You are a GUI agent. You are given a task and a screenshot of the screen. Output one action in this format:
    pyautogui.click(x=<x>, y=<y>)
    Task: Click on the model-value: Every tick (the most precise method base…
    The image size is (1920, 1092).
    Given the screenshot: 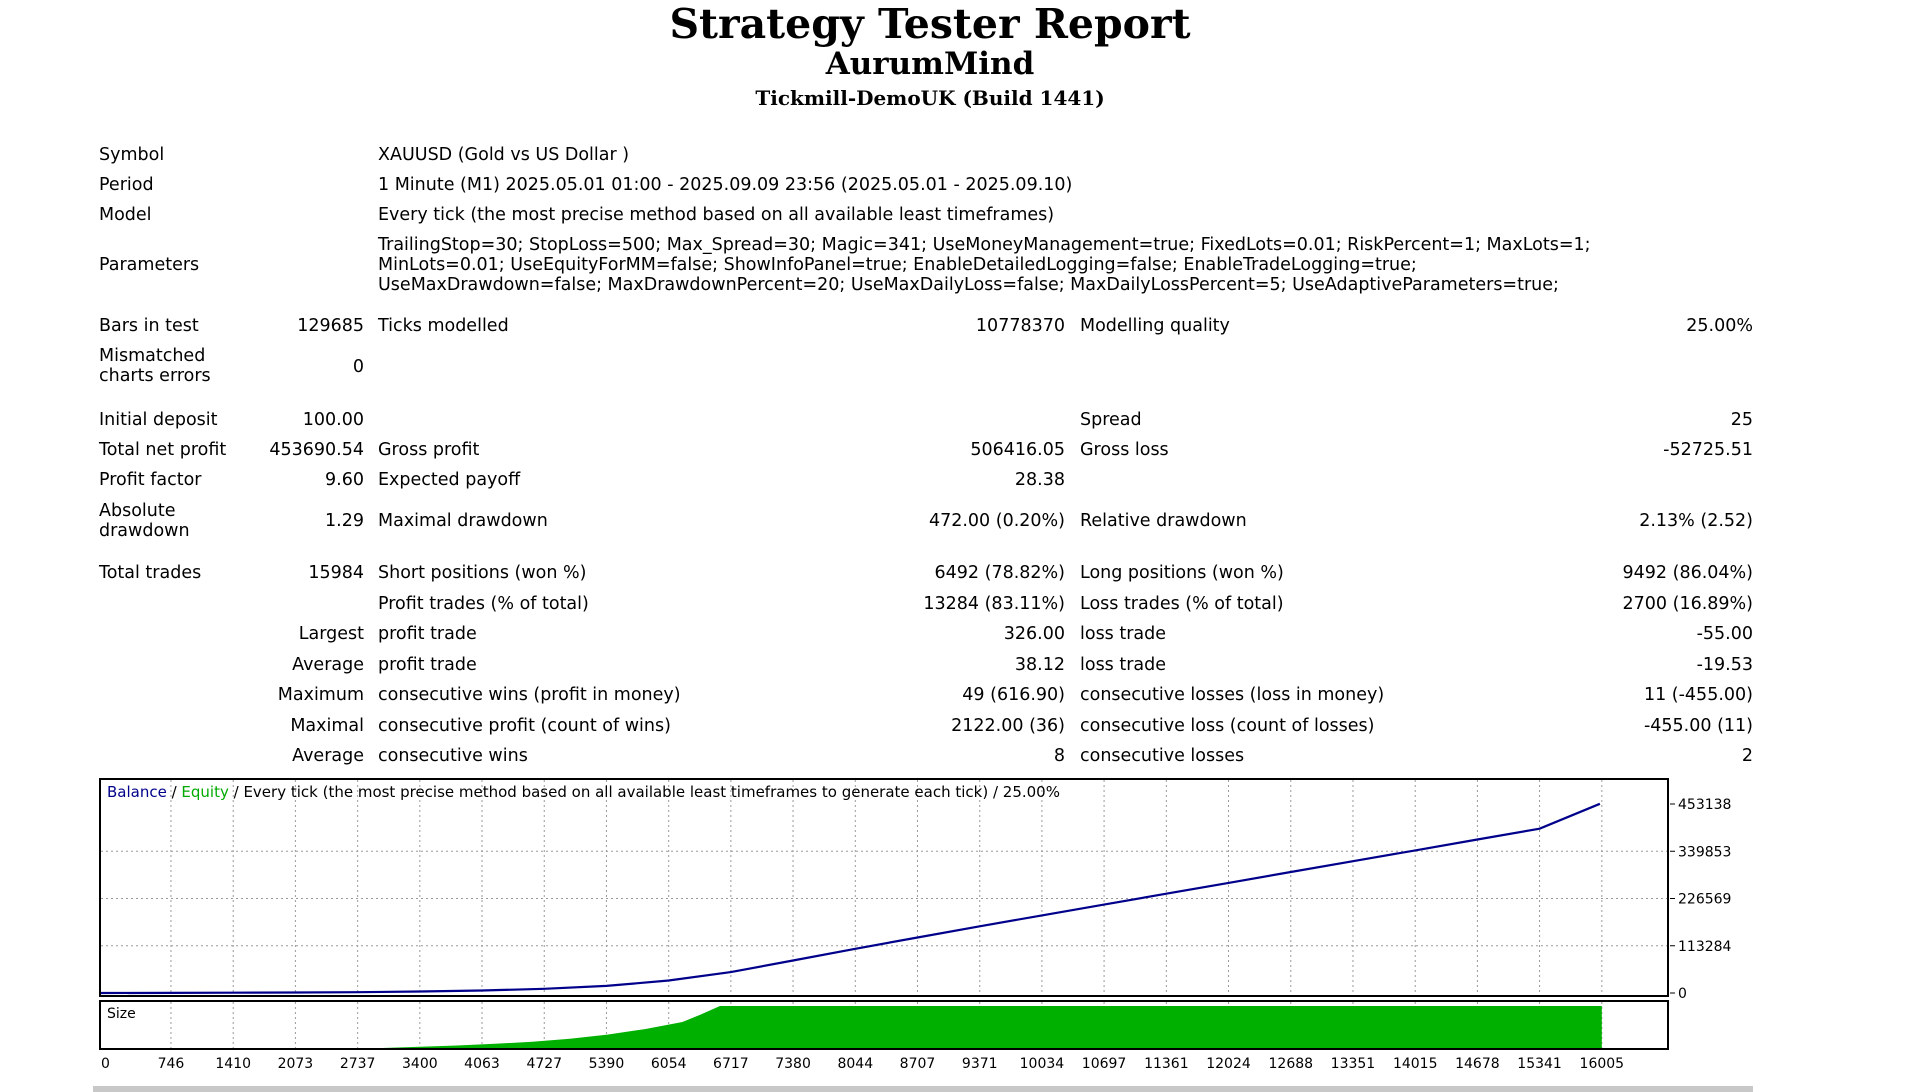 What is the action you would take?
    pyautogui.click(x=716, y=215)
    